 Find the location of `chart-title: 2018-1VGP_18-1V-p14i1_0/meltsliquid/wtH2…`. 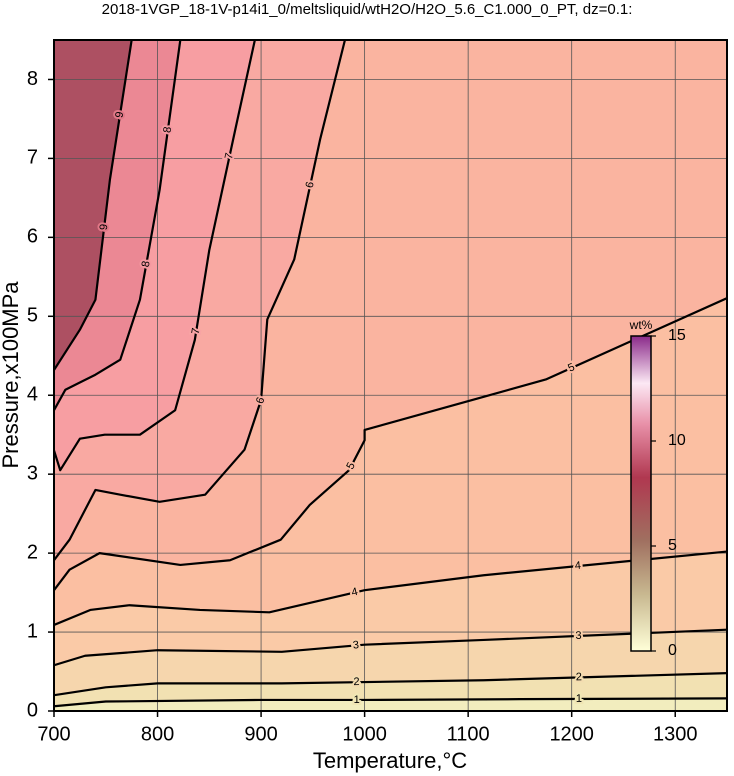

chart-title: 2018-1VGP_18-1V-p14i1_0/meltsliquid/wtH2… is located at coordinates (367, 9).